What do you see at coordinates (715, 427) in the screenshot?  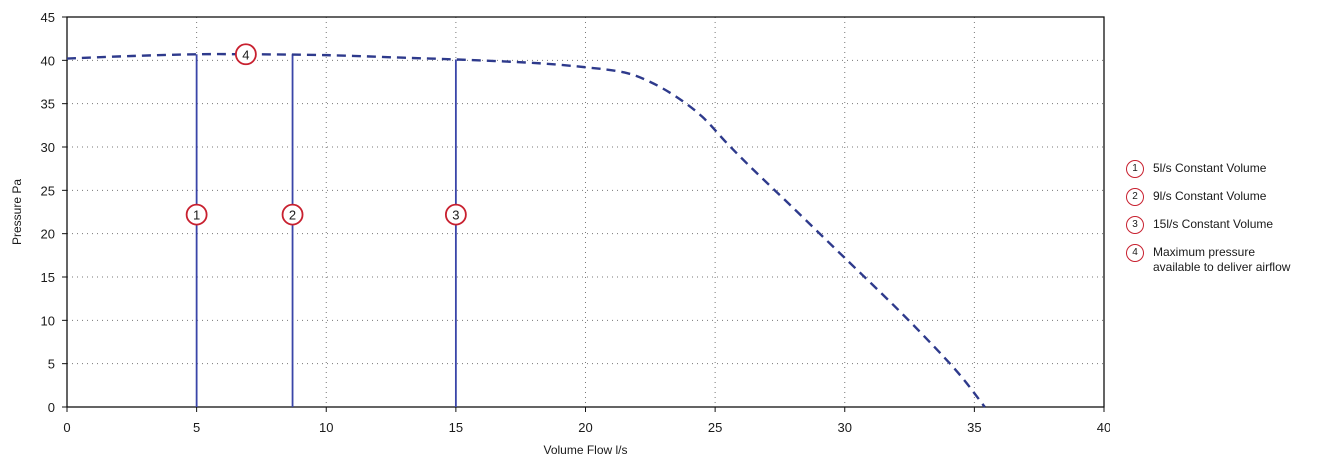 I see `x-tick-label-5: 25` at bounding box center [715, 427].